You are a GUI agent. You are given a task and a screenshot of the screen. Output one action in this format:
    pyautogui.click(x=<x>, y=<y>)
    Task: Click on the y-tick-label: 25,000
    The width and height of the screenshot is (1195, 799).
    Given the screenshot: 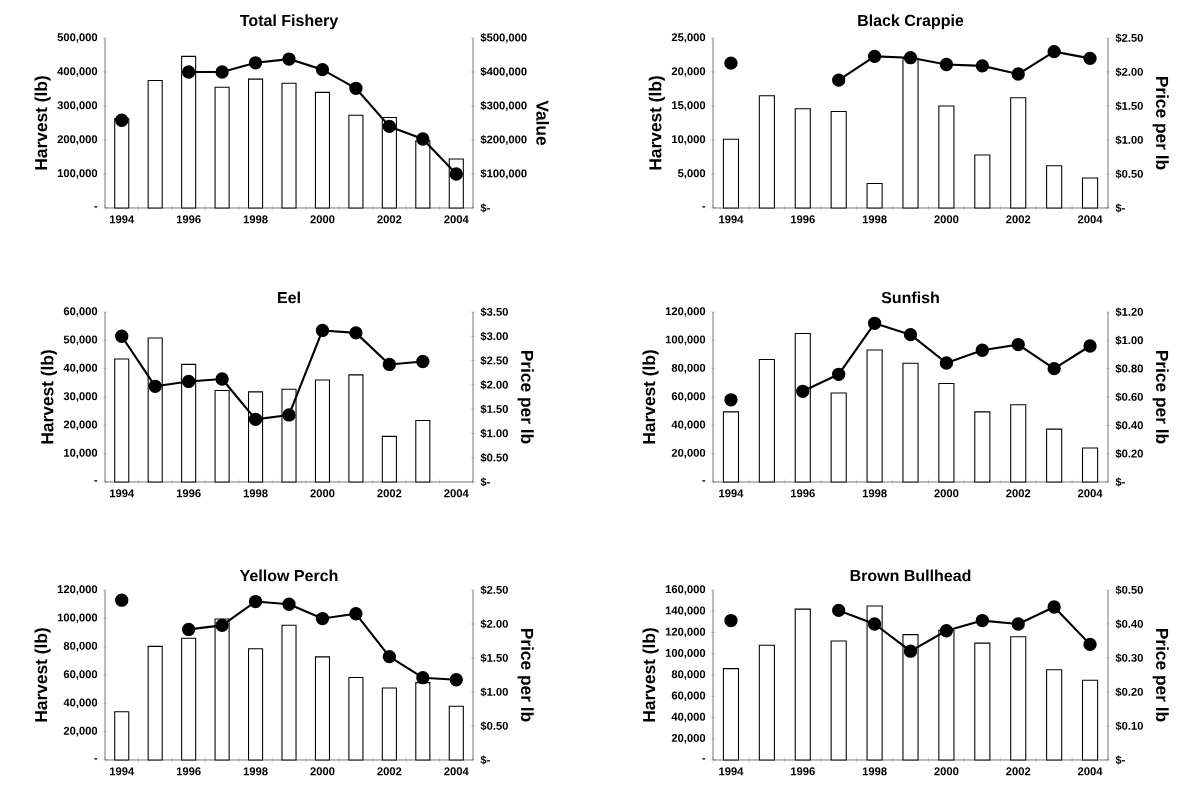 What is the action you would take?
    pyautogui.click(x=688, y=38)
    